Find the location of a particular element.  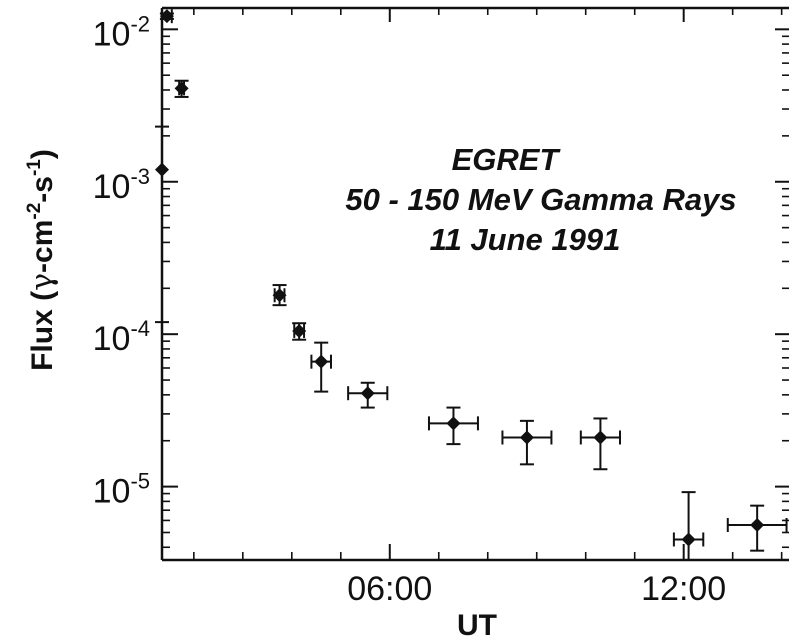

x-tick-label: 12:00 is located at coordinates (683, 589).